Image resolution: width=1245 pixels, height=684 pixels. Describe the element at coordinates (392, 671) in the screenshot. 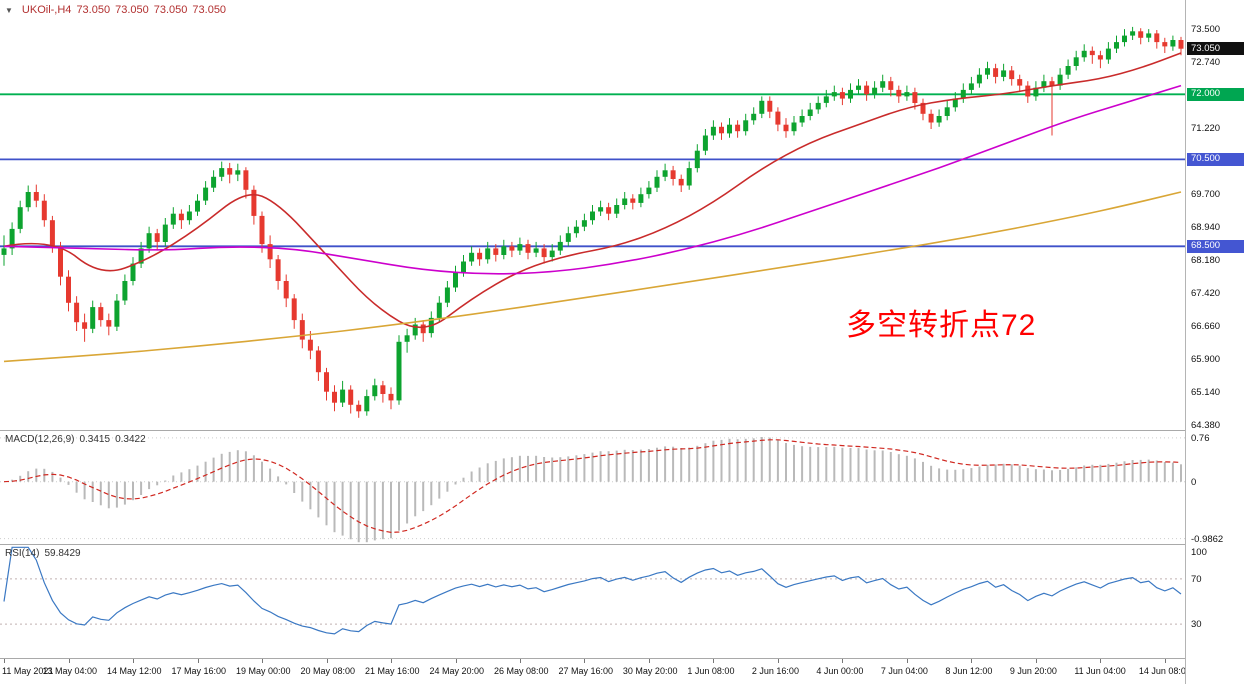

I see `time-axis-label: 21 May 16:00` at that location.